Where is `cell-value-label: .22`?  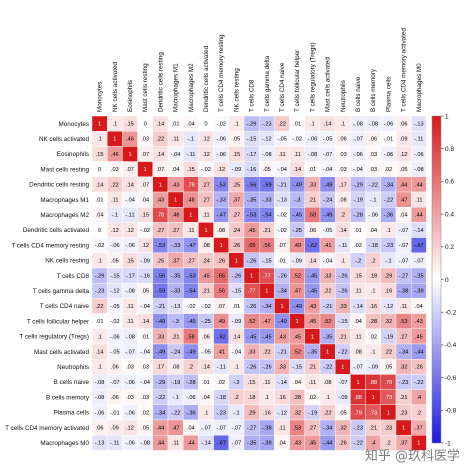
cell-value-label: .22 is located at coordinates (100, 307).